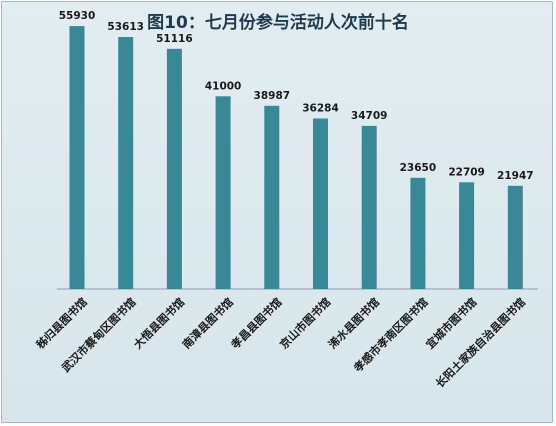 This screenshot has width=556, height=426. I want to click on data-label-5: 38987, so click(272, 96).